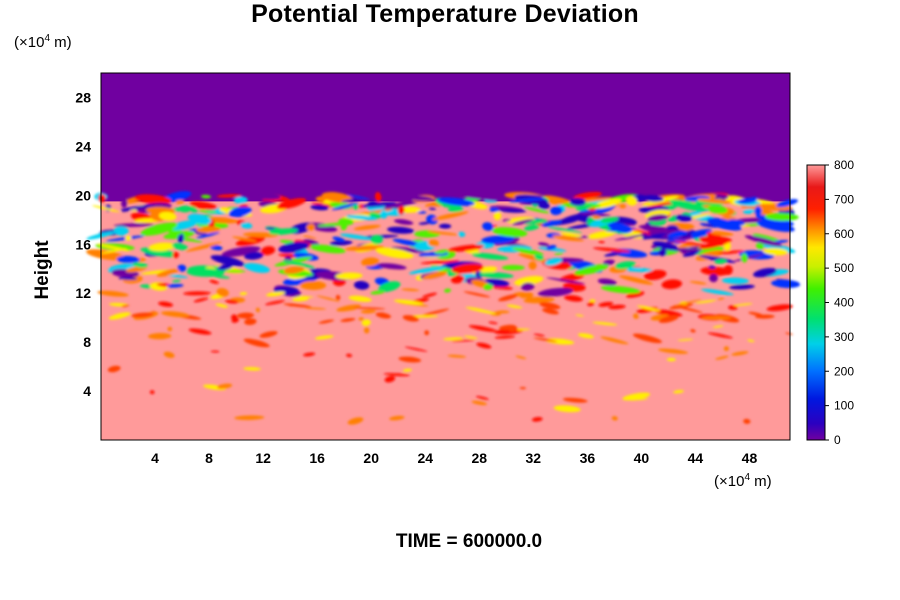 The image size is (900, 600). What do you see at coordinates (479, 458) in the screenshot?
I see `x-tick-label: 28` at bounding box center [479, 458].